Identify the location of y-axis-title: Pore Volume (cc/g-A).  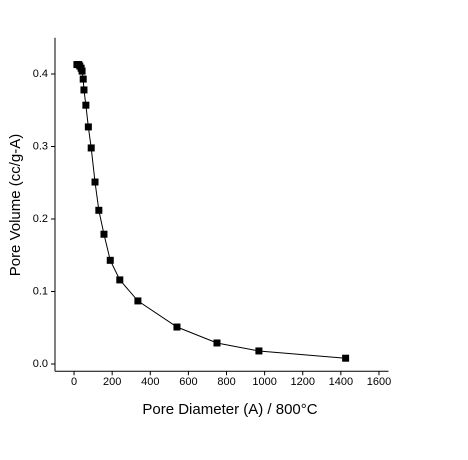
(15, 205).